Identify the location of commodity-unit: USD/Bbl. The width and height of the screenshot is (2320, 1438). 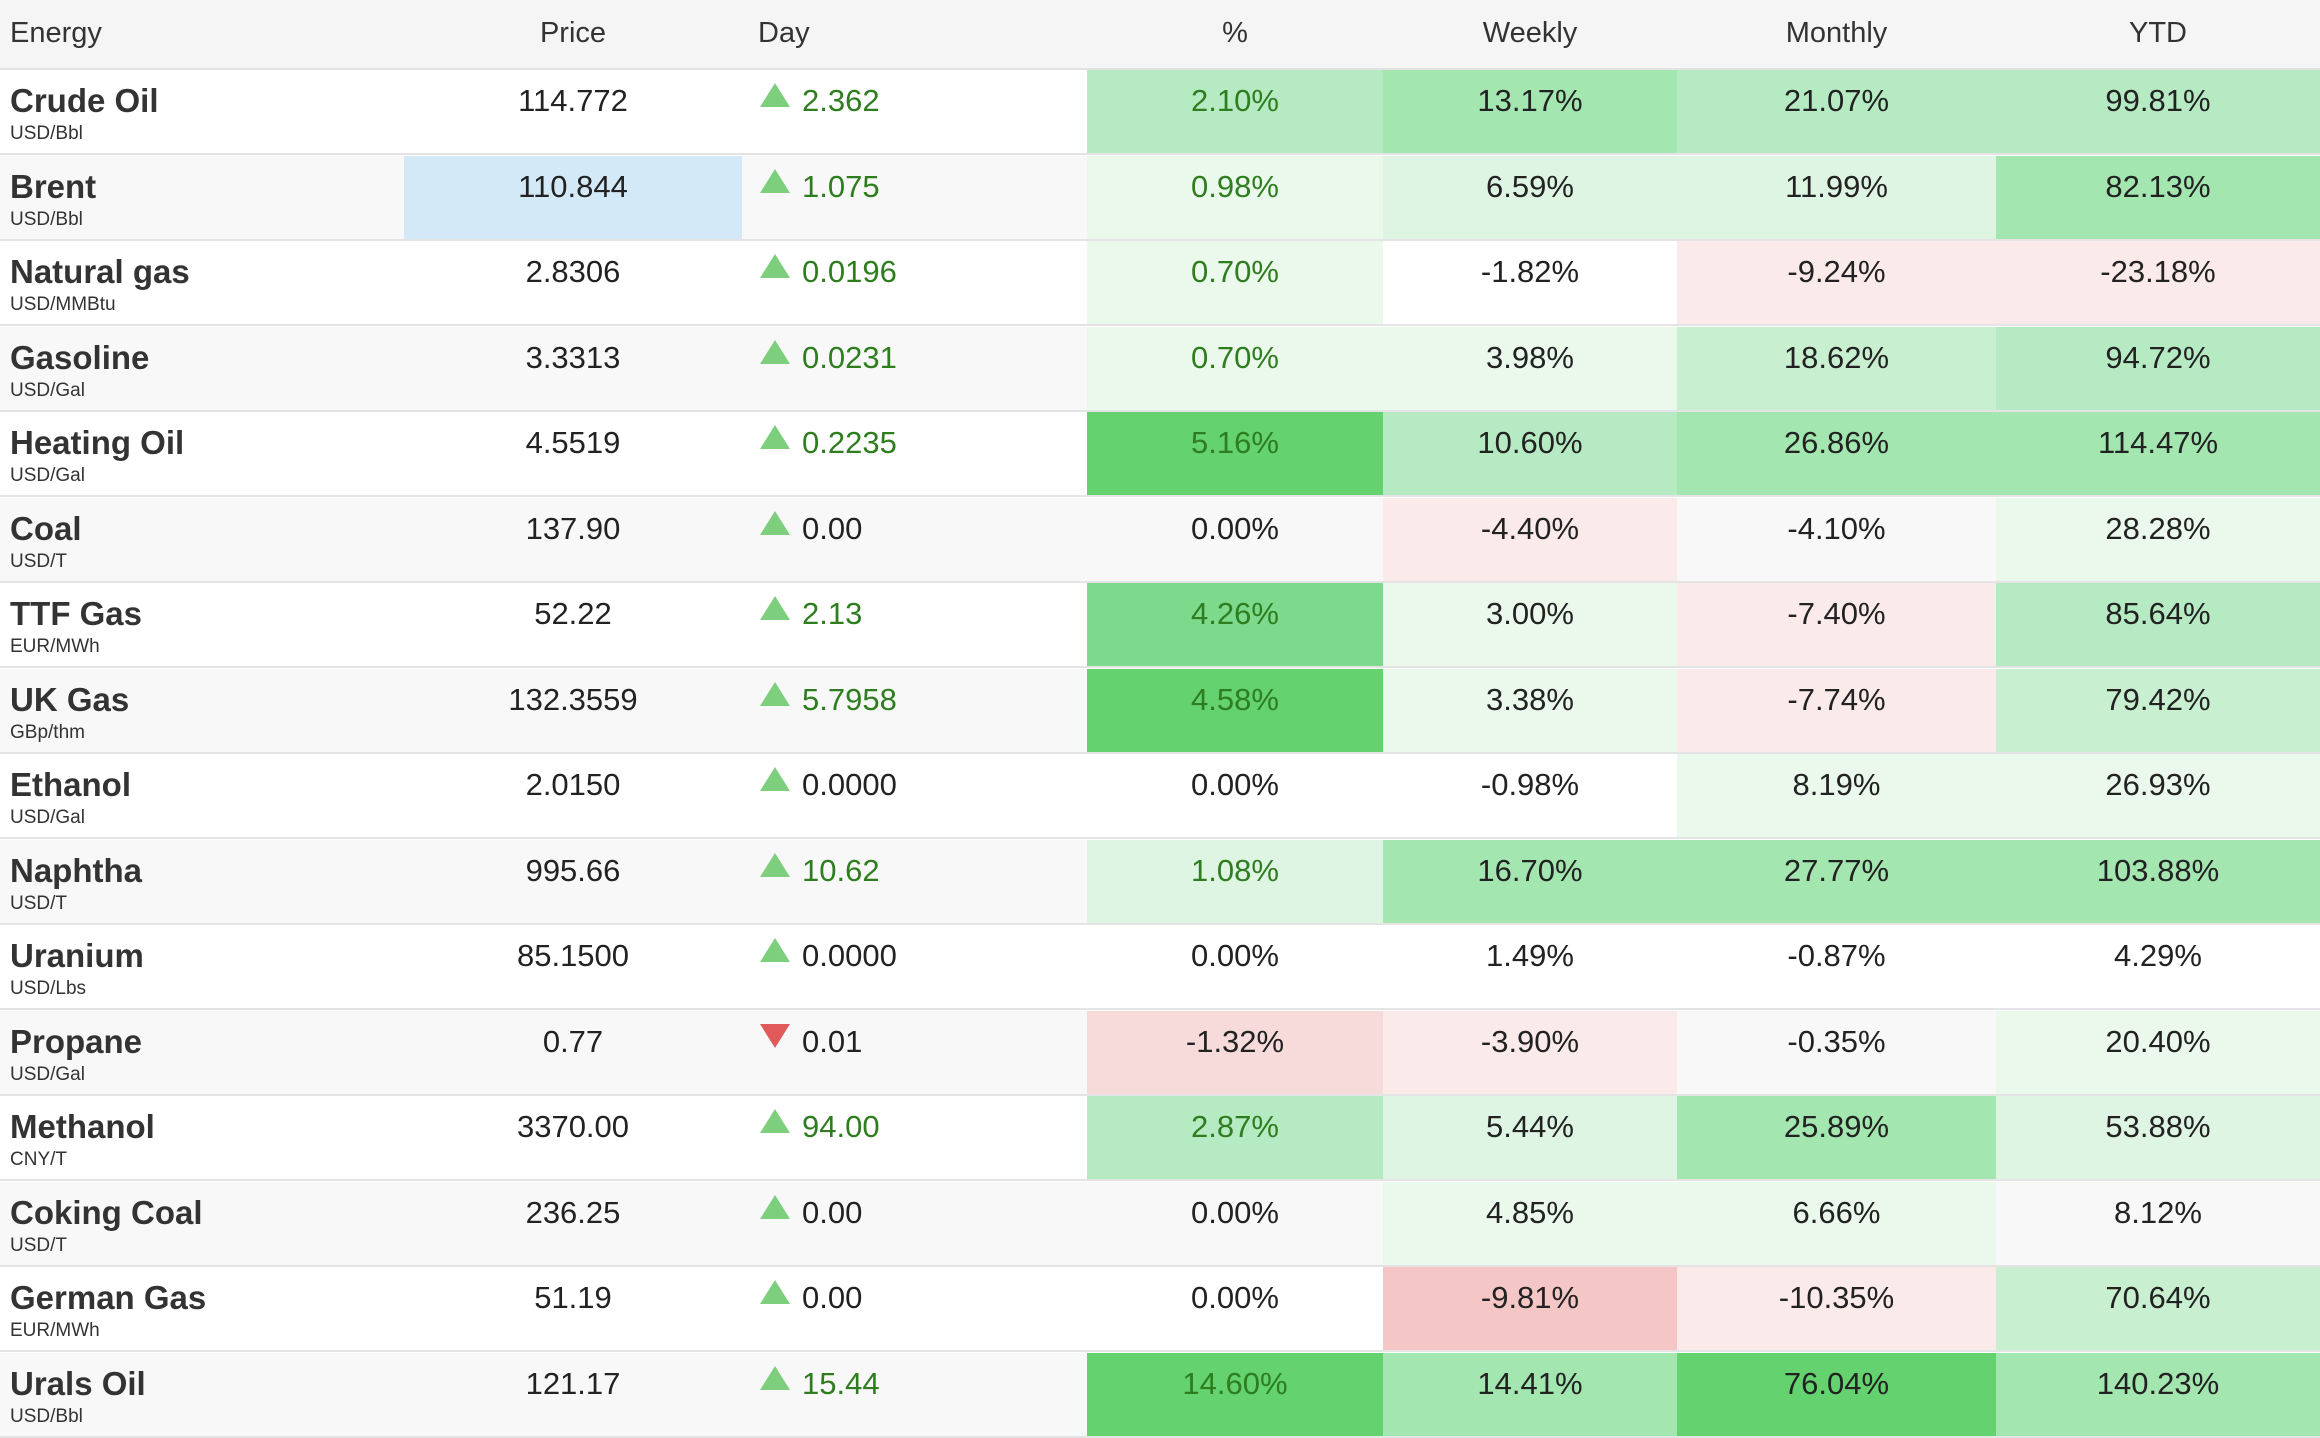
(46, 133).